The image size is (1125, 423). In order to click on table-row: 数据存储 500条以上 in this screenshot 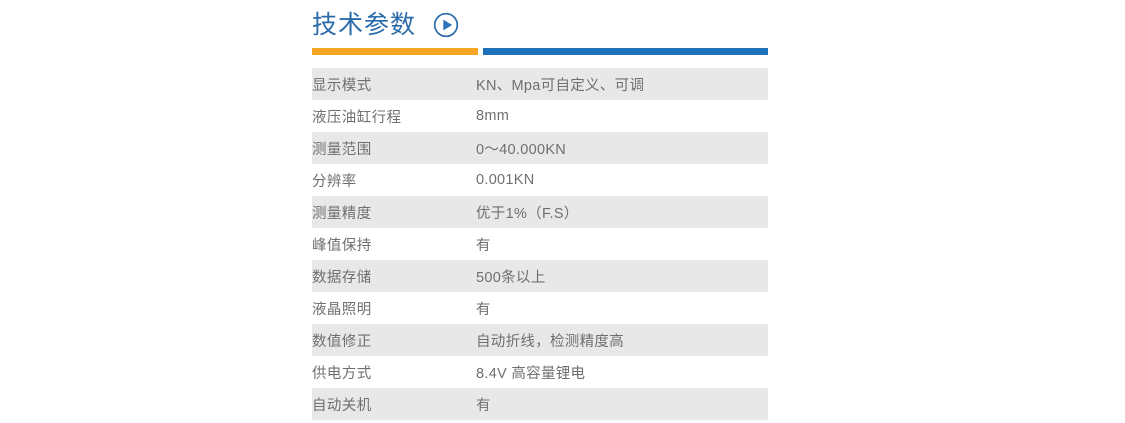, I will do `click(540, 276)`.